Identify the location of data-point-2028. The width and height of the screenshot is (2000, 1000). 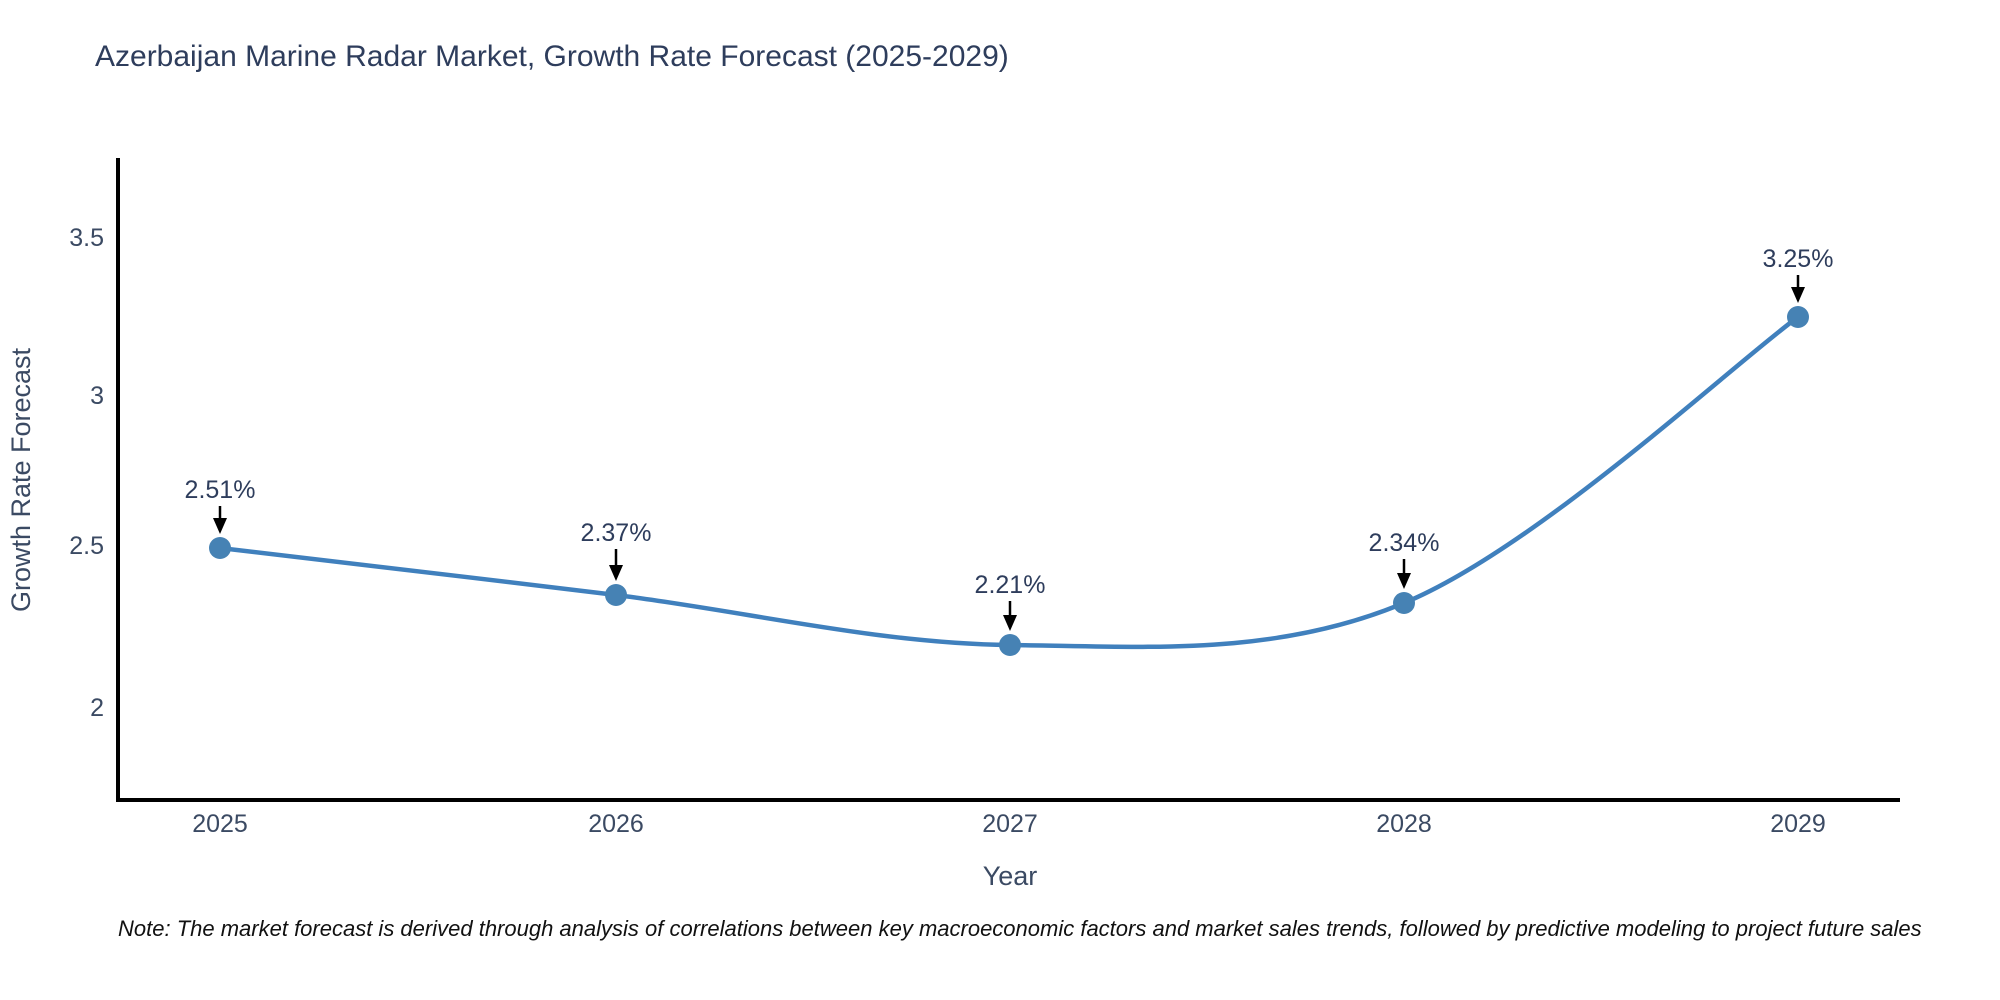
(1404, 603).